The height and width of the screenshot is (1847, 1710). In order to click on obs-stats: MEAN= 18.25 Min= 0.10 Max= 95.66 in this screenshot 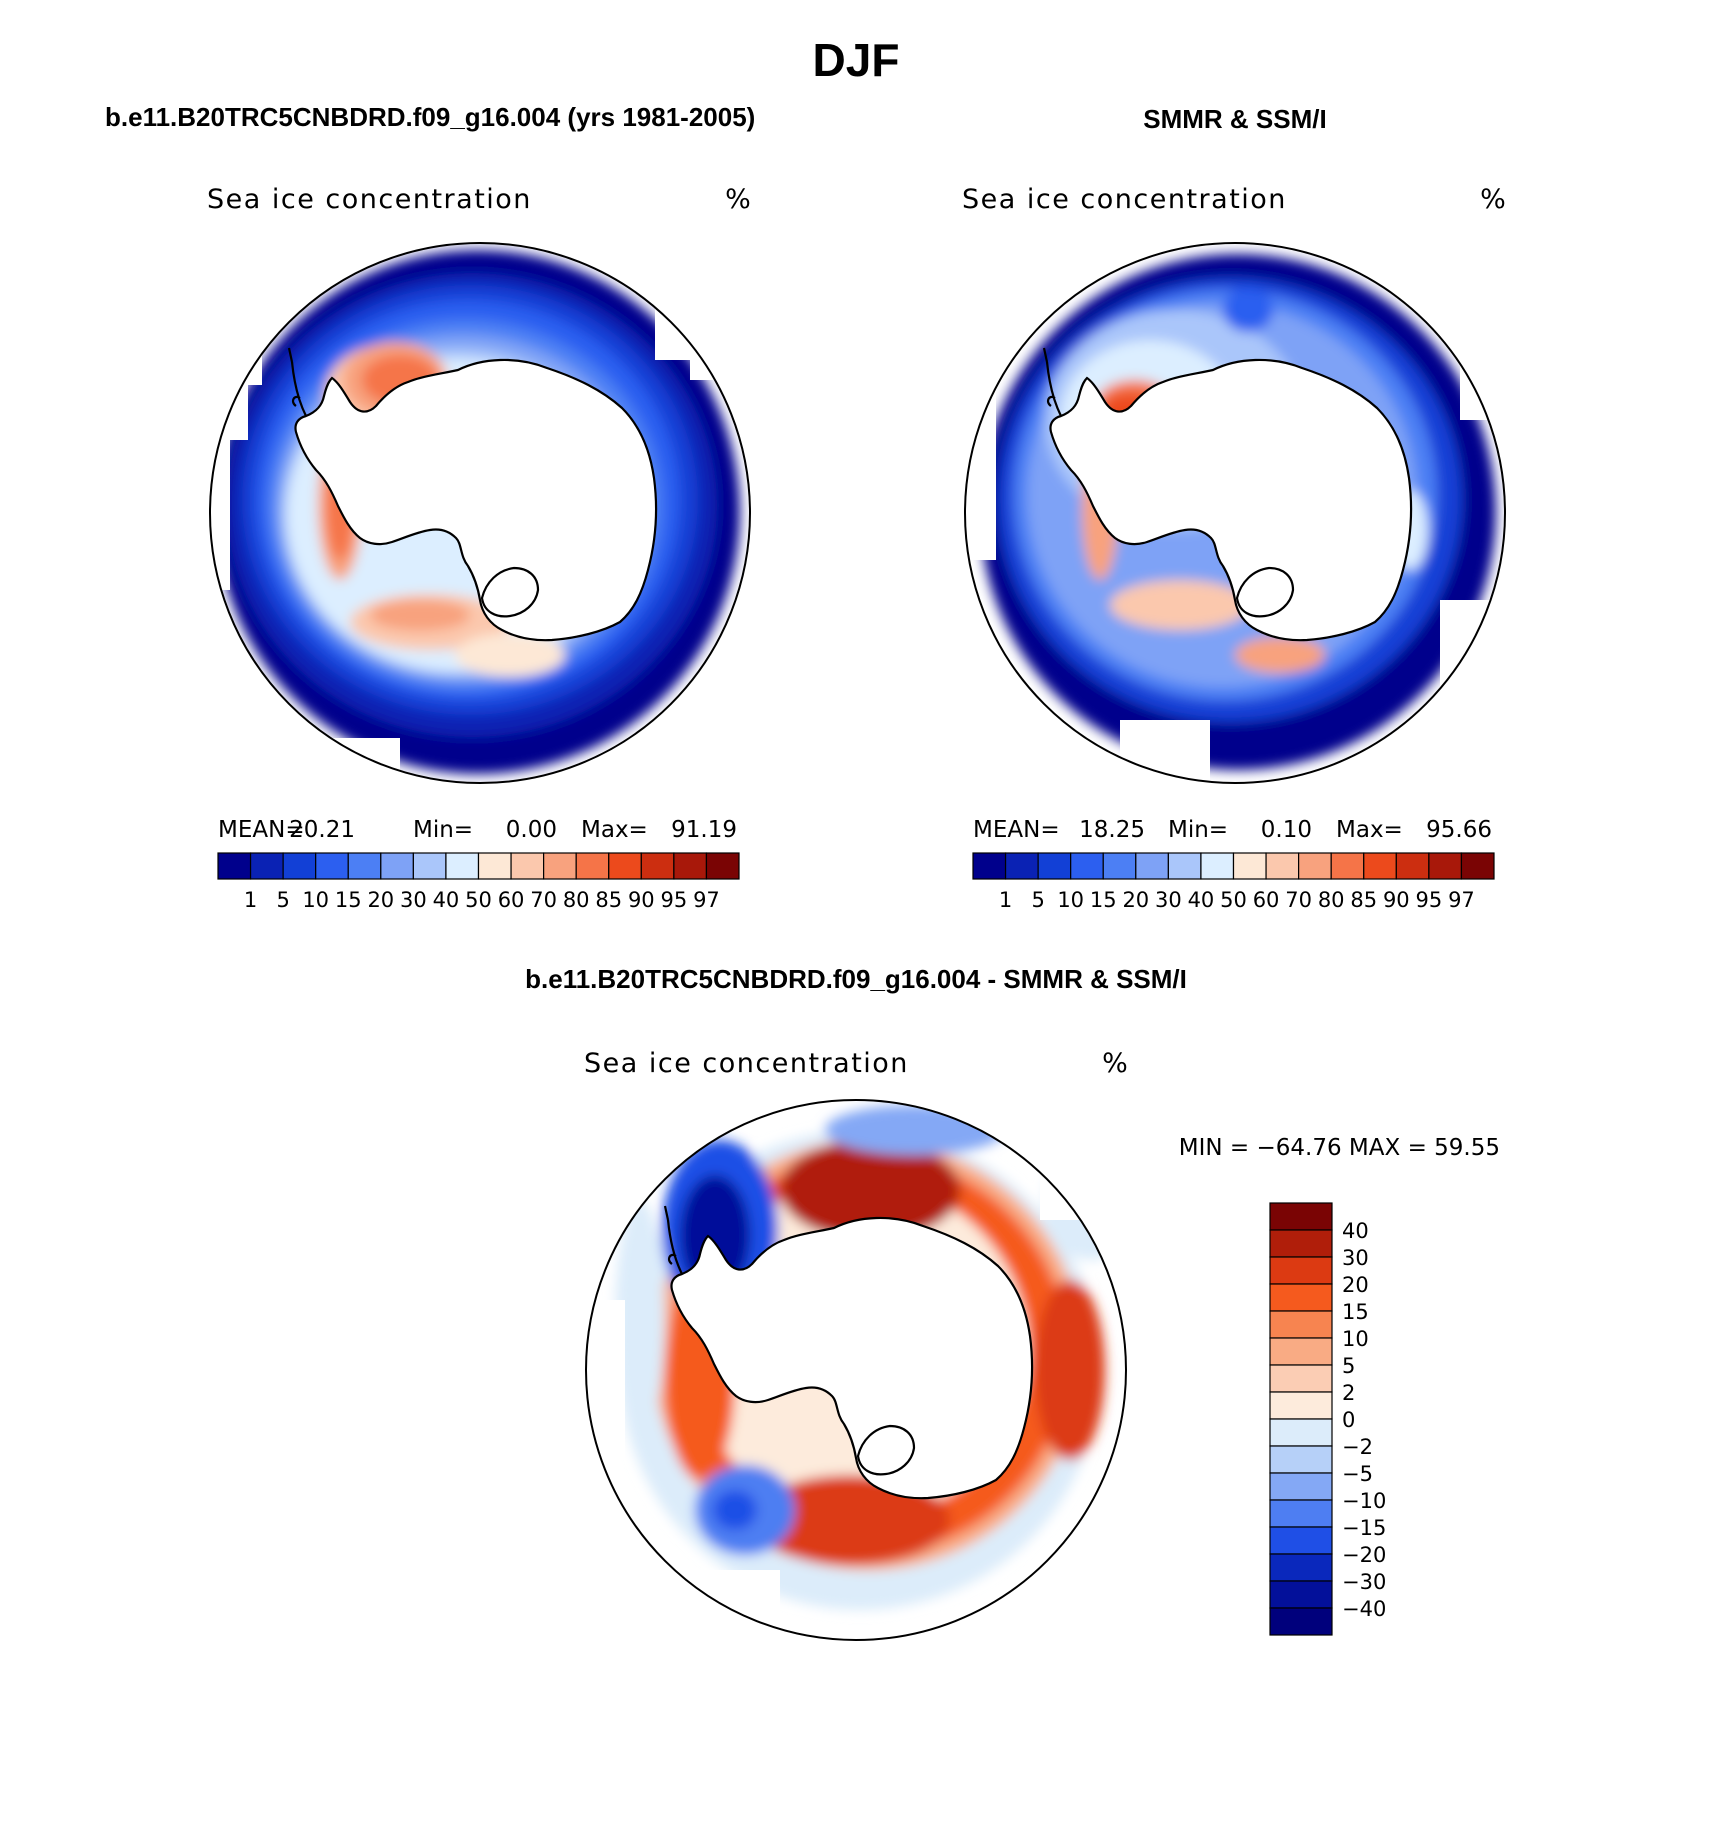, I will do `click(1232, 830)`.